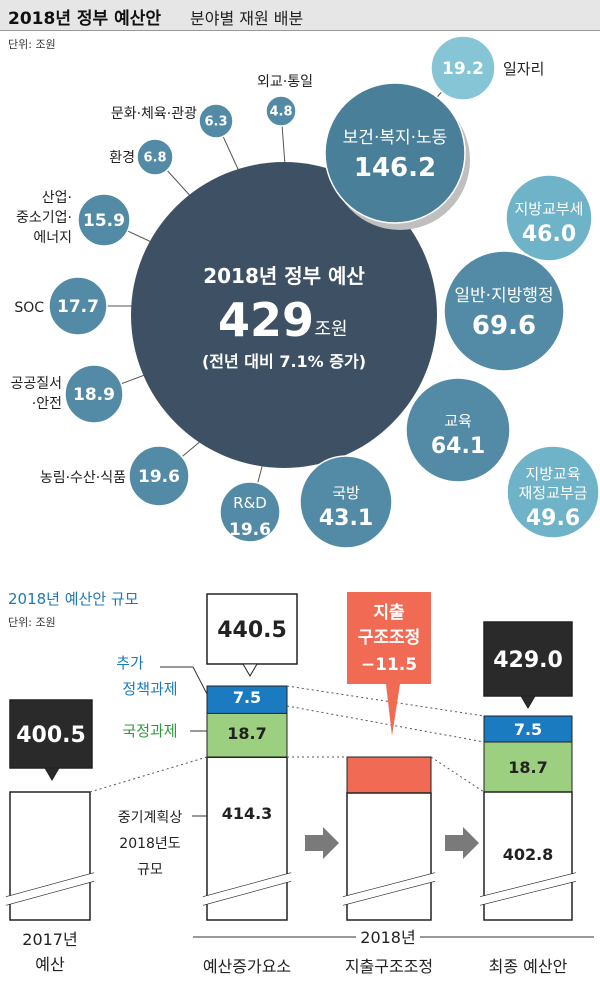 This screenshot has height=981, width=600. I want to click on x-label: 최종 예산안, so click(528, 966).